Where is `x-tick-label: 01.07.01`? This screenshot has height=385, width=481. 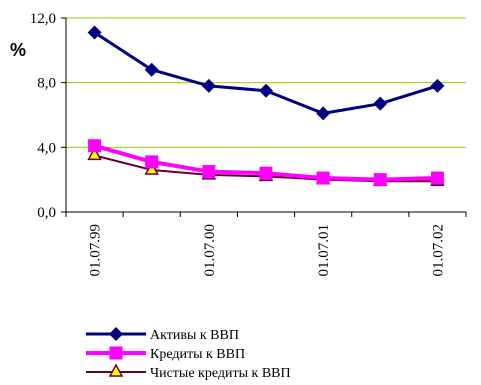
x-tick-label: 01.07.01 is located at coordinates (324, 250).